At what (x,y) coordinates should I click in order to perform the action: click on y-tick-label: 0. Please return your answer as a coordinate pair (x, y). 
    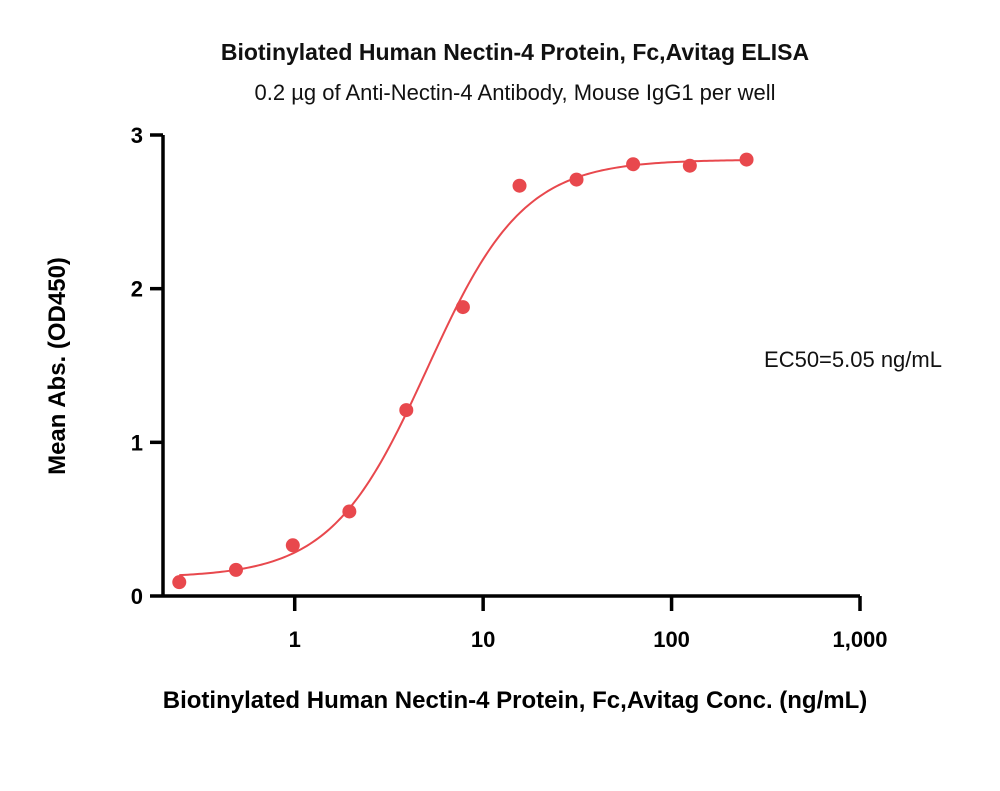
    Looking at the image, I should click on (137, 596).